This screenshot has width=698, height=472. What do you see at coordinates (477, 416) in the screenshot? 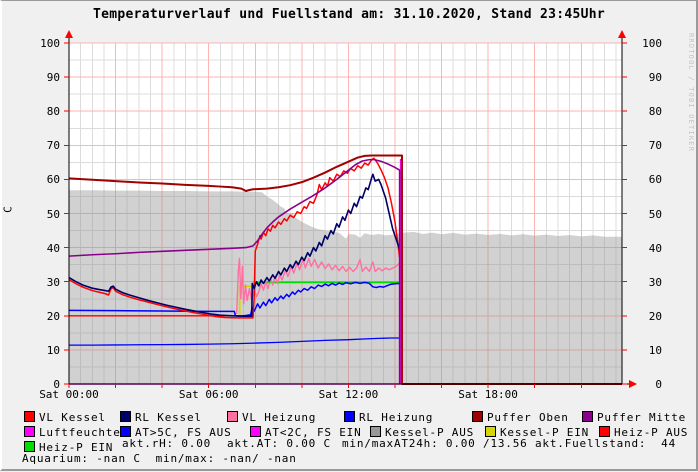
I see `swatch-puffer-oben` at bounding box center [477, 416].